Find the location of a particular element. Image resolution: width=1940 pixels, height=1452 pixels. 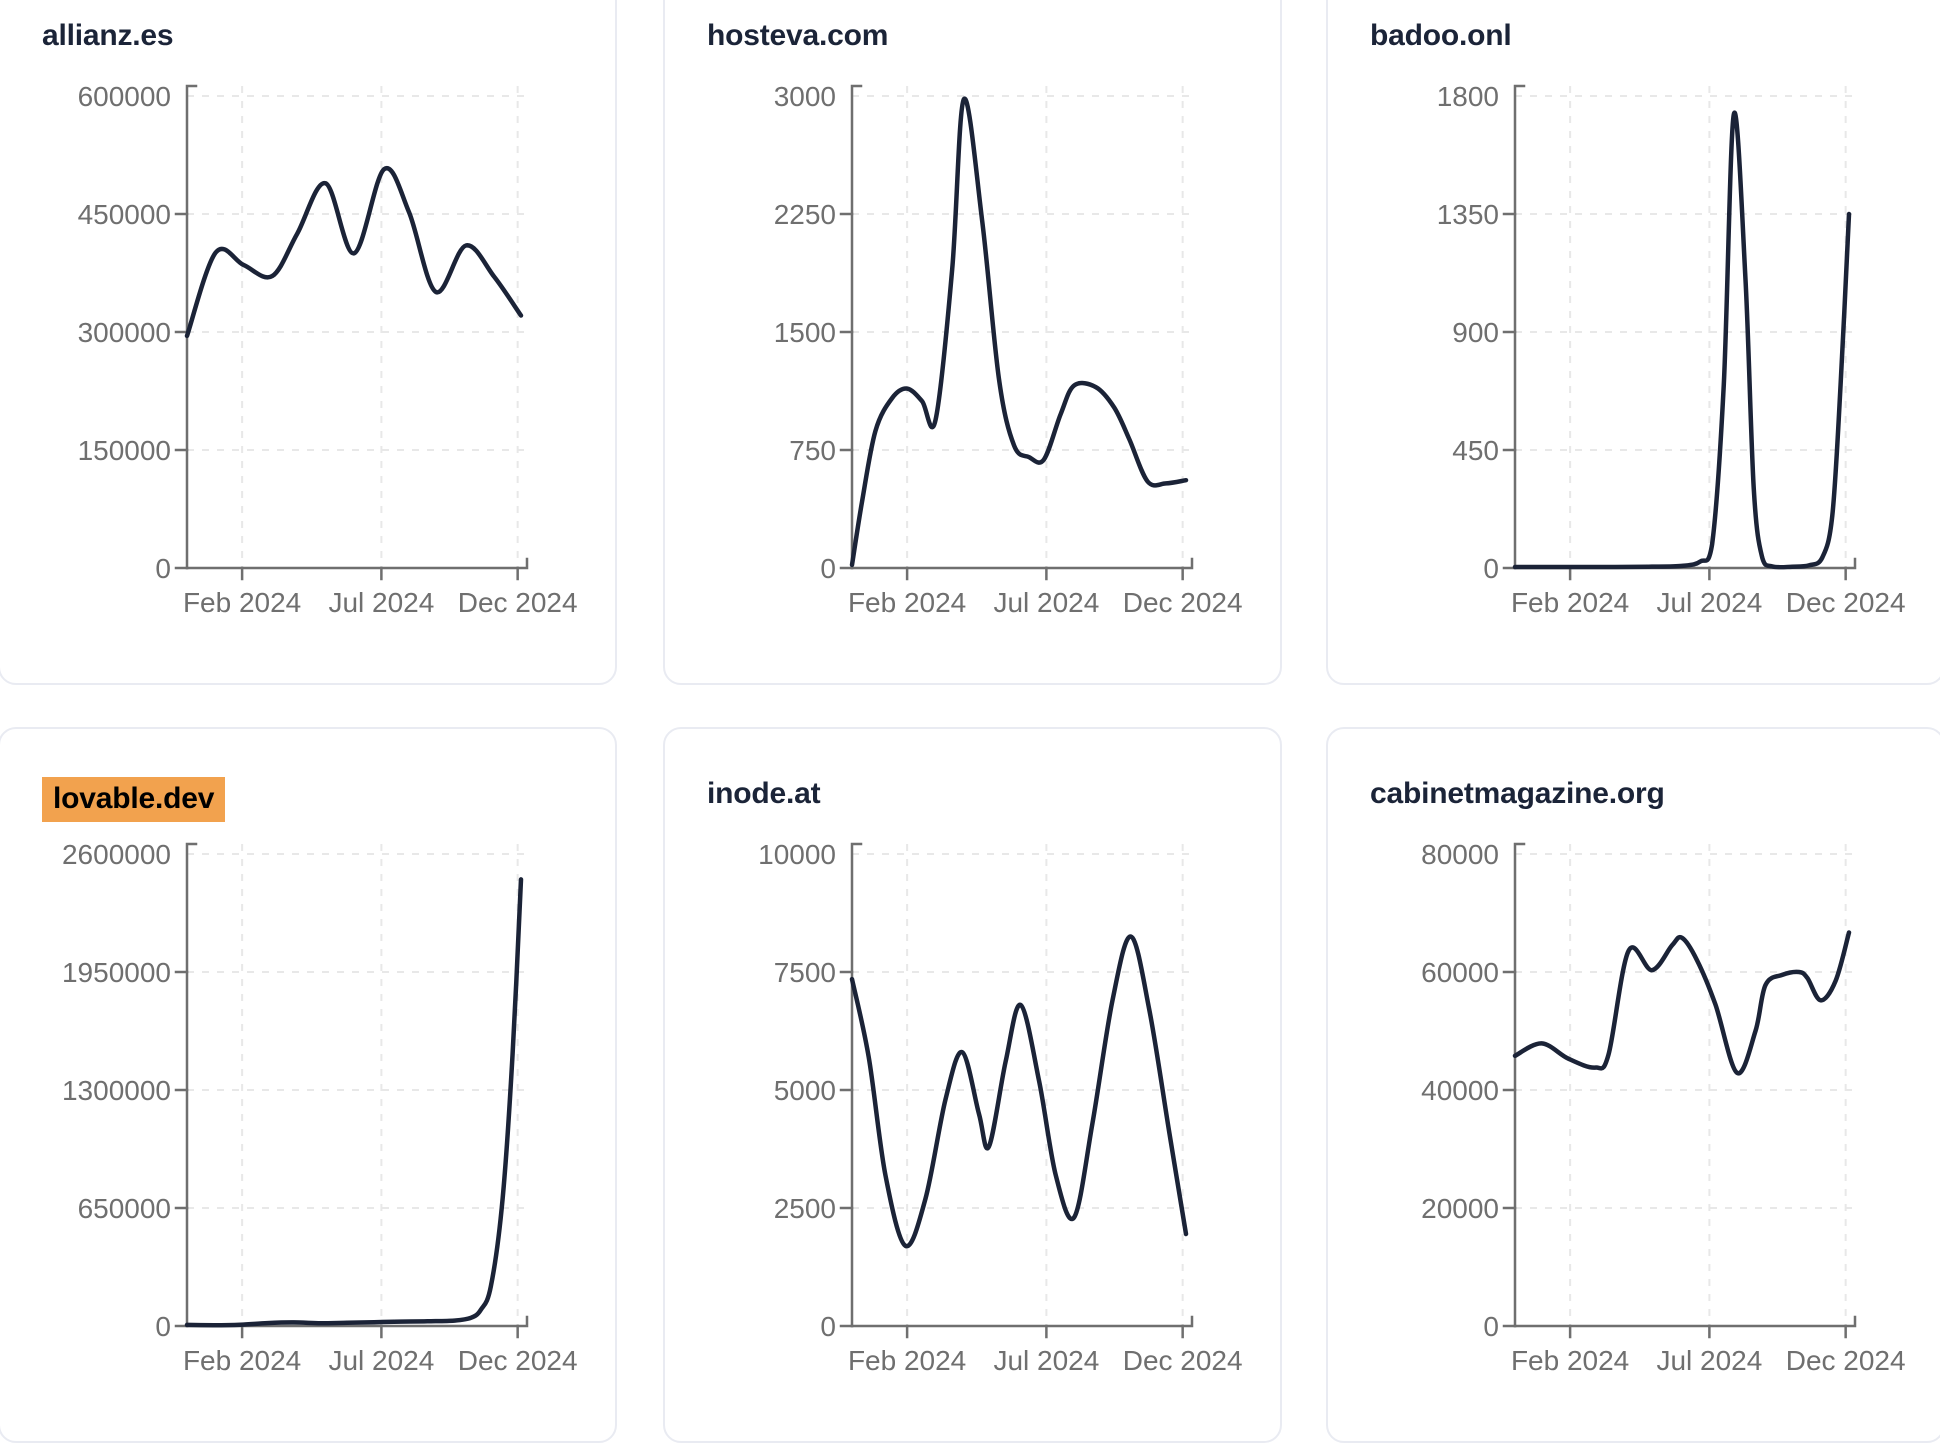

chart-title-text: cabinetmagazine.org is located at coordinates (1517, 793).